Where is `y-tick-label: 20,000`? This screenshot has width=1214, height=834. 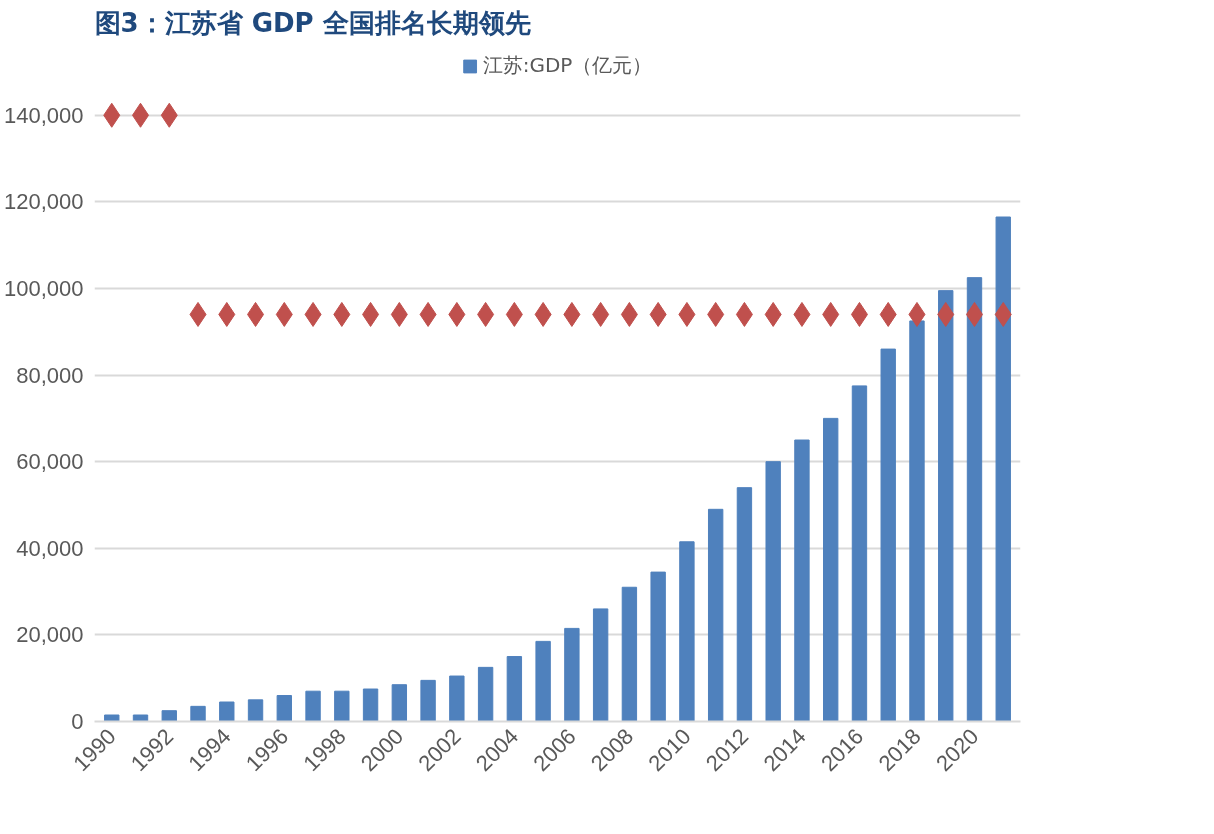 y-tick-label: 20,000 is located at coordinates (50, 635).